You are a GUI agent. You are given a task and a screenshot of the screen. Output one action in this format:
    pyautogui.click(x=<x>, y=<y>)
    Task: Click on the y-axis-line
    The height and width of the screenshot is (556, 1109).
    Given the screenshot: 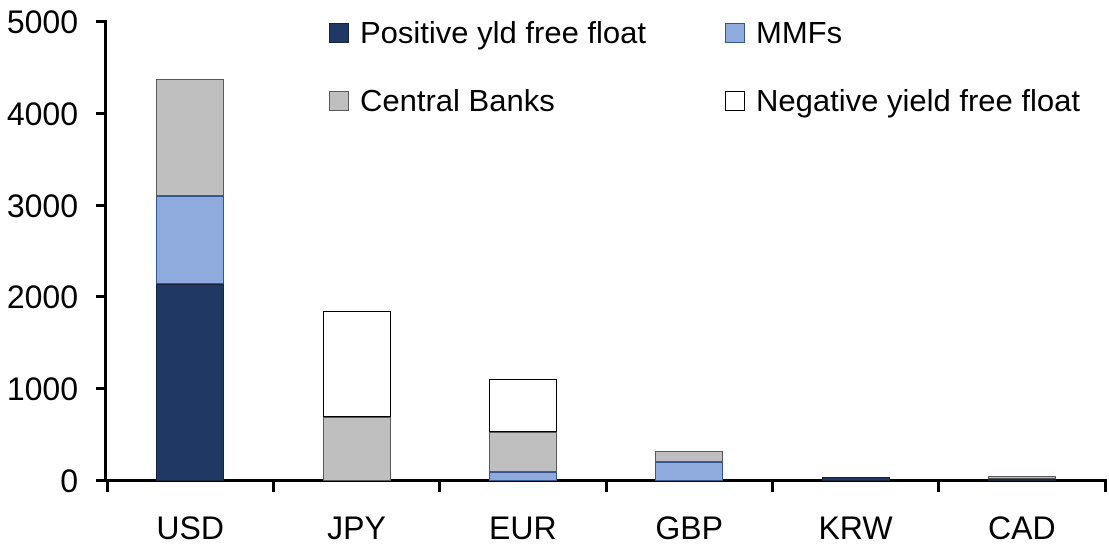 What is the action you would take?
    pyautogui.click(x=105, y=250)
    